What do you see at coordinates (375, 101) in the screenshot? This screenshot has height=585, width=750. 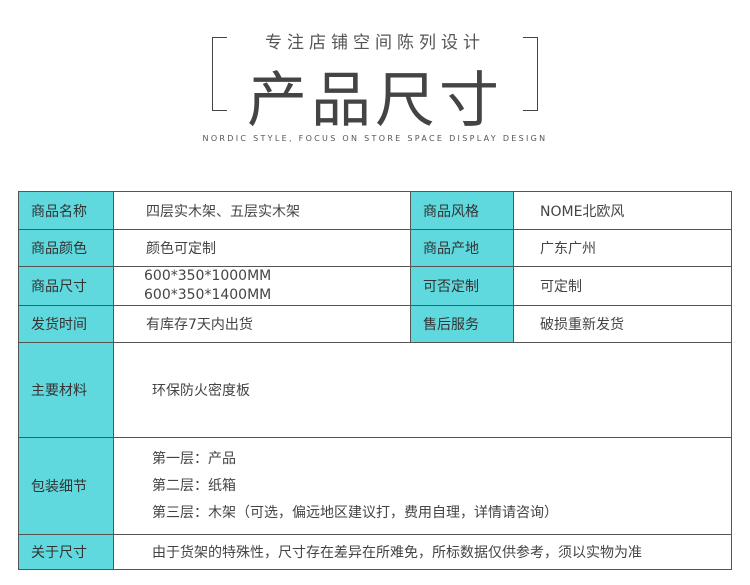 I see `page-title: 产品尺寸` at bounding box center [375, 101].